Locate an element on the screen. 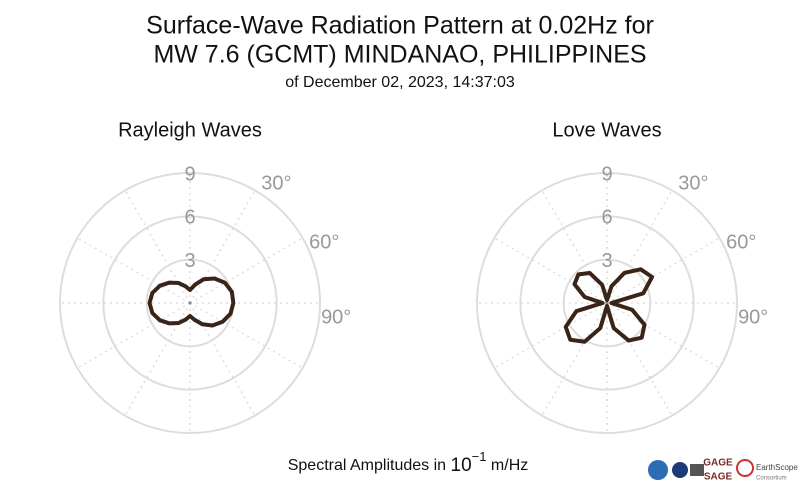 Image resolution: width=800 pixels, height=501 pixels. footnote: Spectral Amplitudes in 10−1 m/Hz is located at coordinates (408, 462).